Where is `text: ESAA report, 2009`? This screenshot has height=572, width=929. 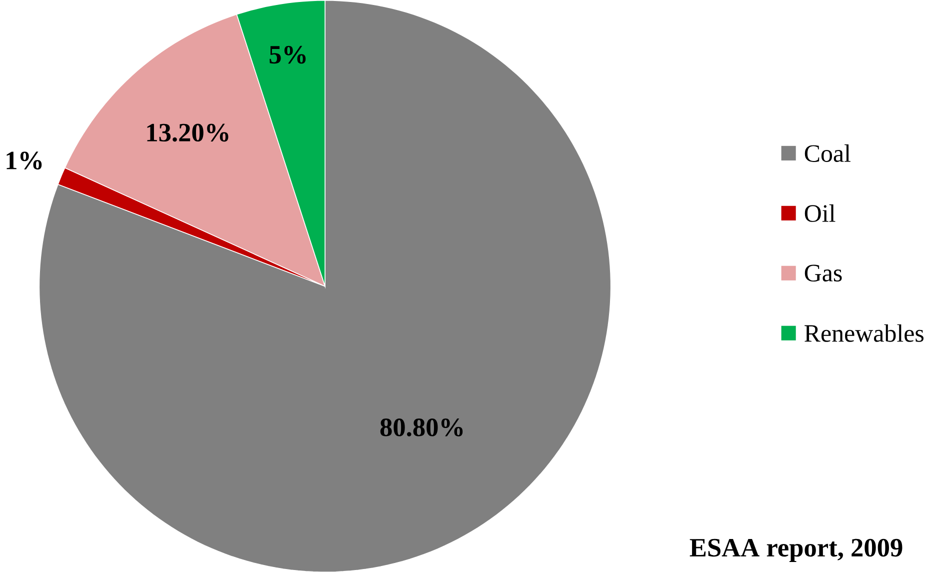 text: ESAA report, 2009 is located at coordinates (796, 550).